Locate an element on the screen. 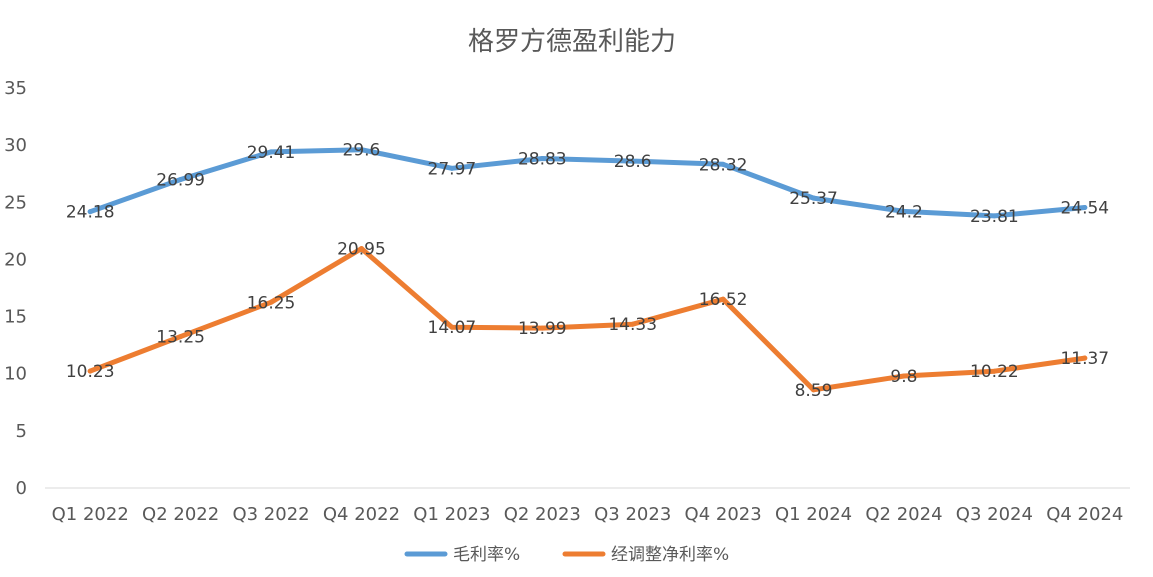  data-label: 24.18 is located at coordinates (90, 213).